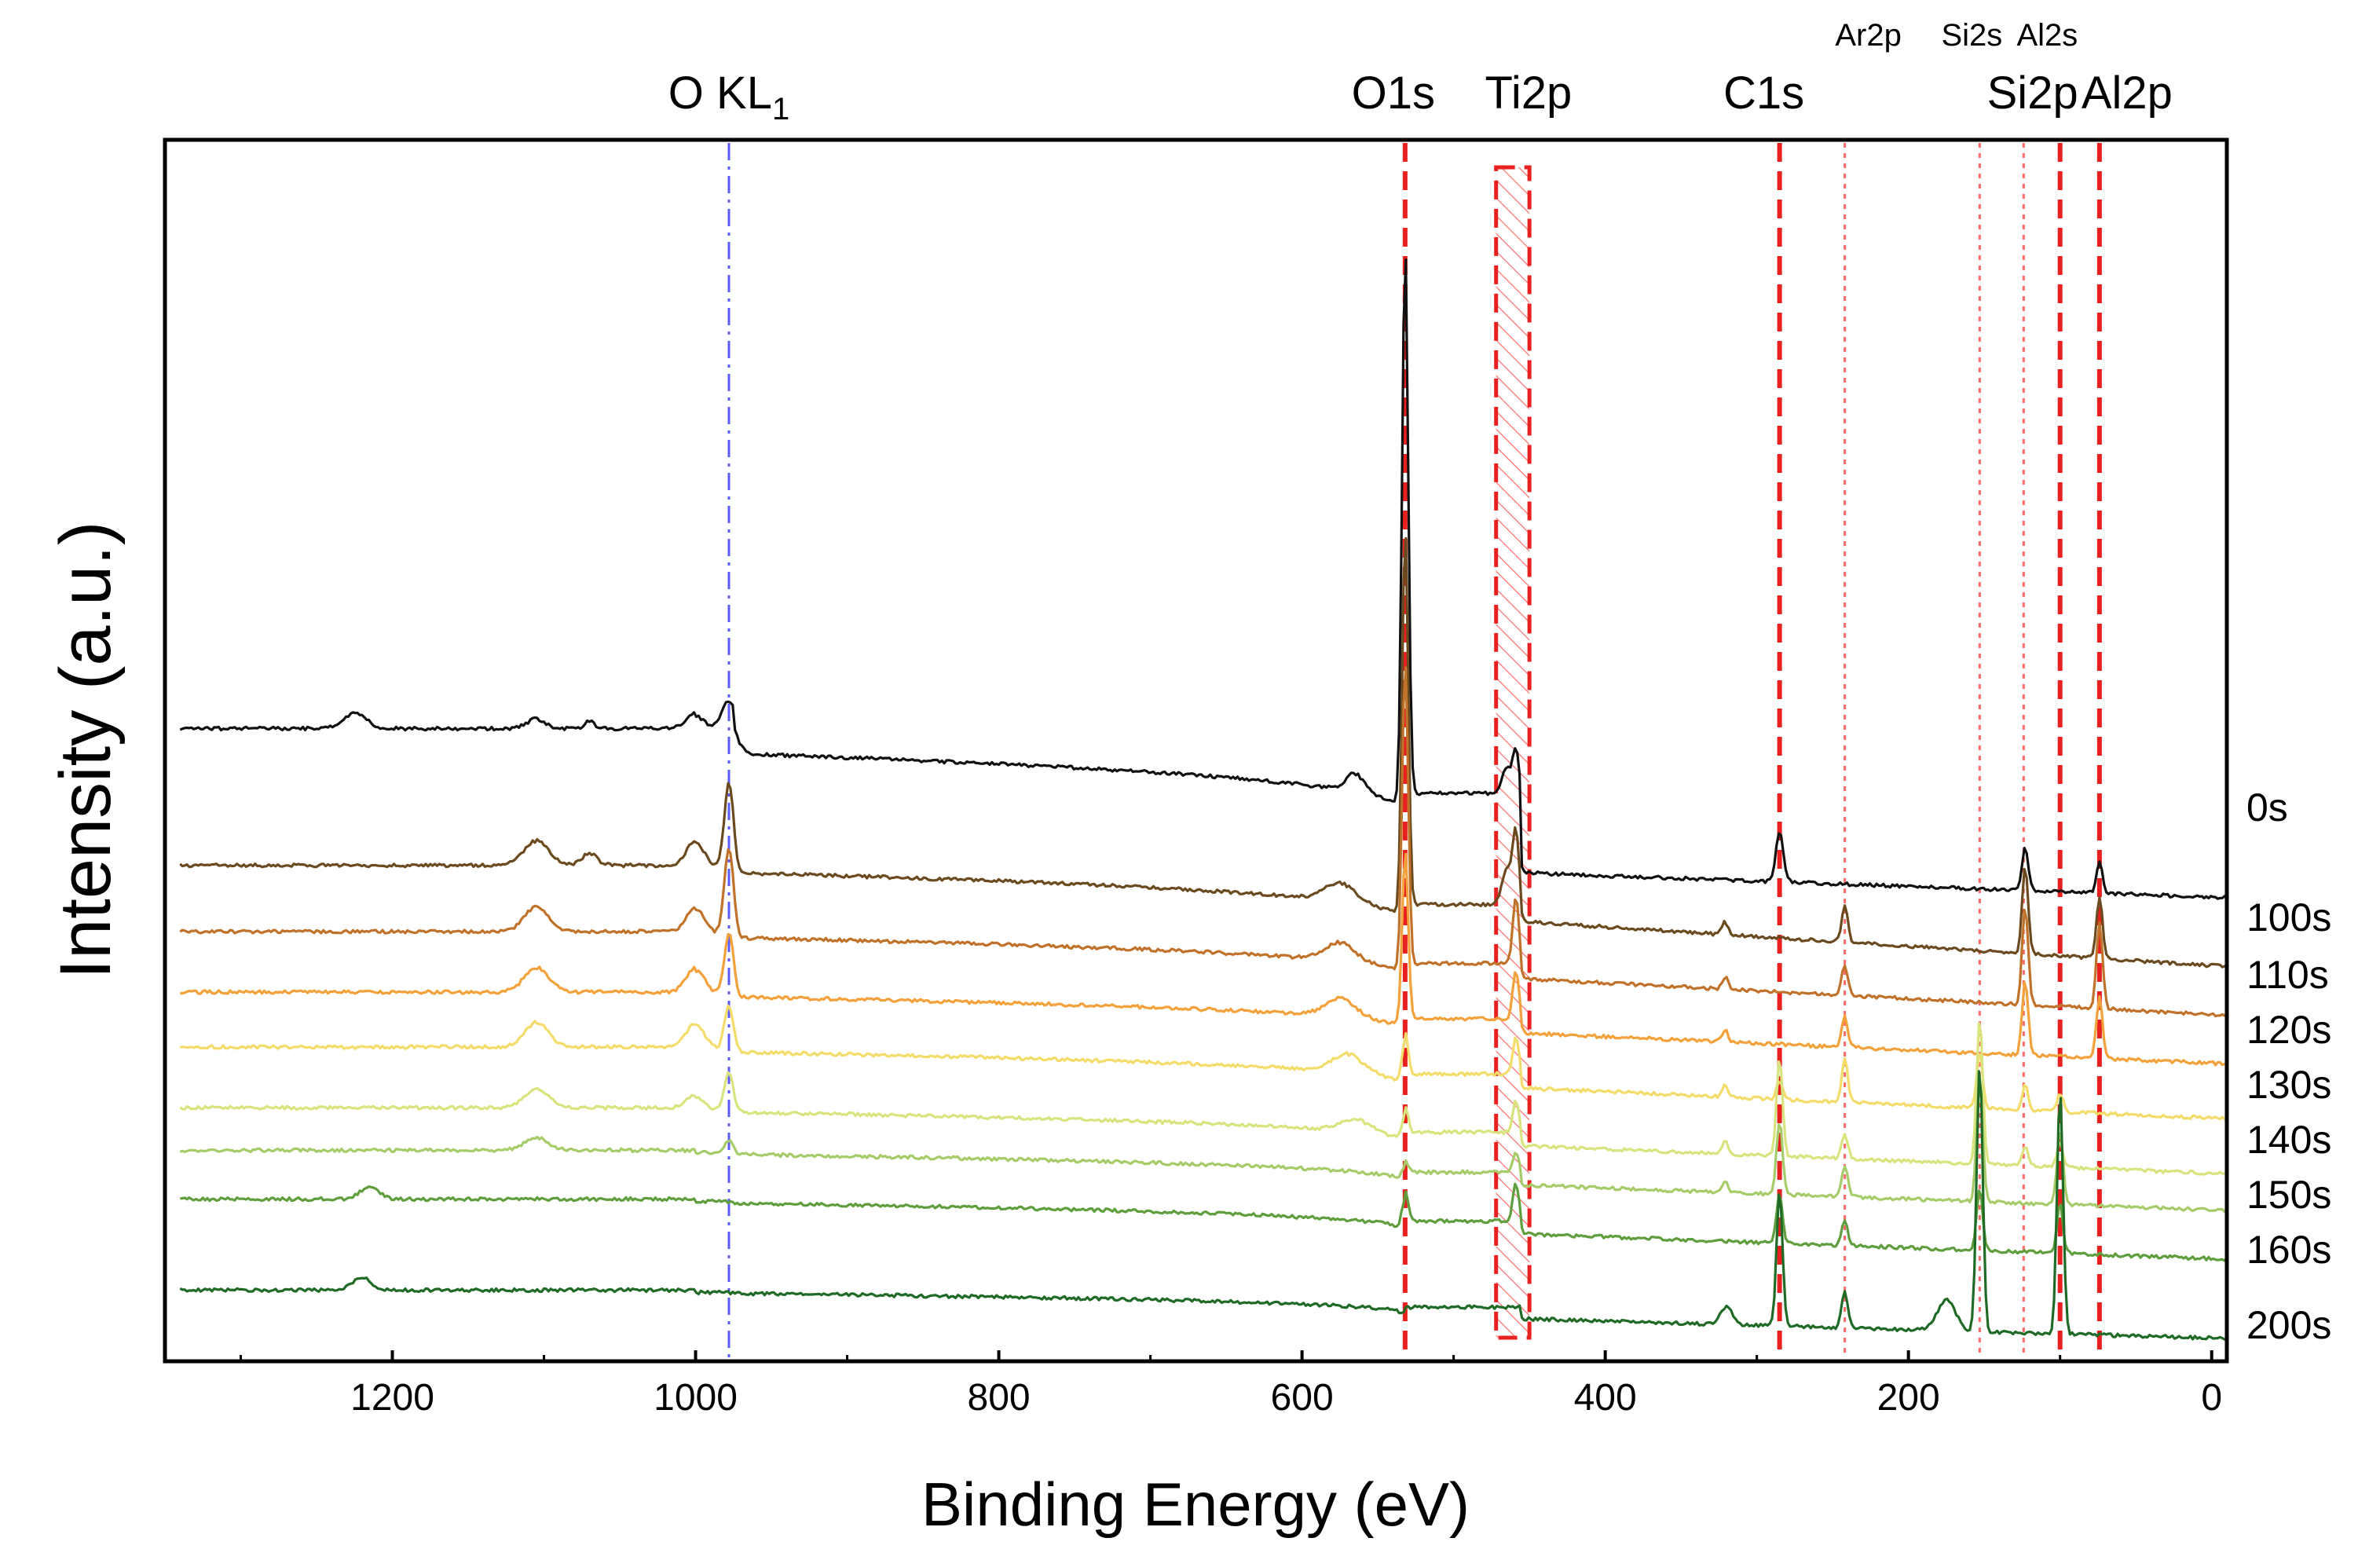 The width and height of the screenshot is (2380, 1560). What do you see at coordinates (392, 1398) in the screenshot?
I see `x-tick-label: 1200` at bounding box center [392, 1398].